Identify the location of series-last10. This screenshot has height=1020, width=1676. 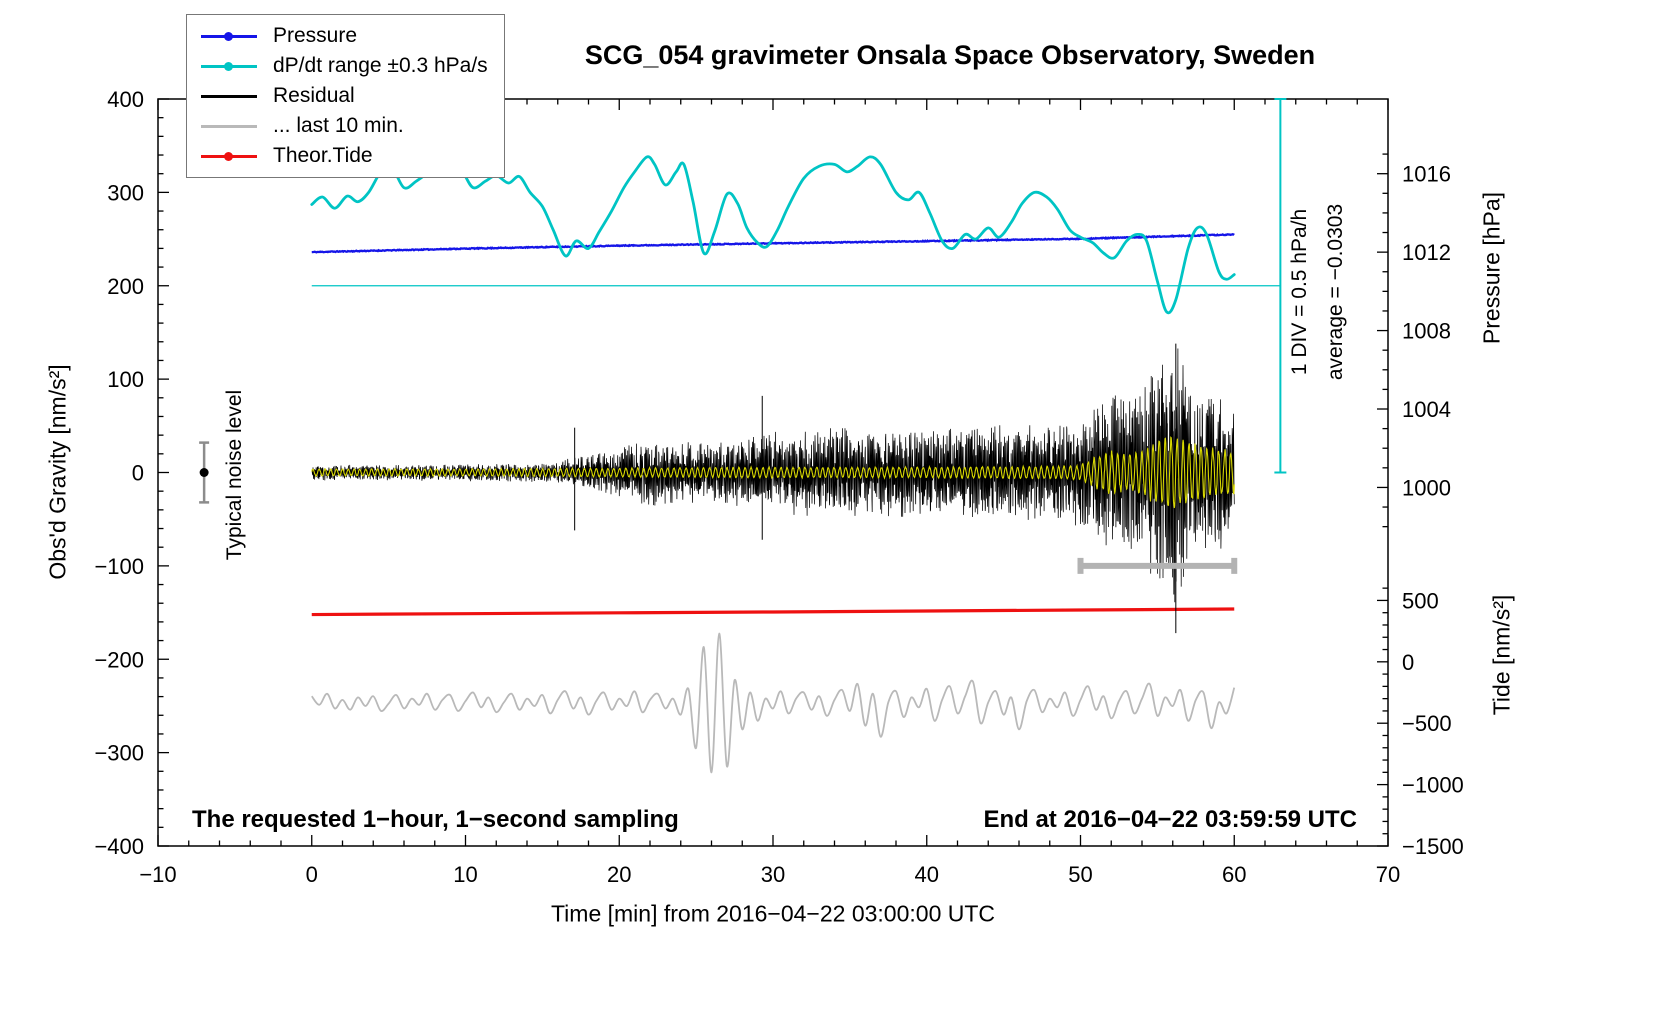
(773, 703).